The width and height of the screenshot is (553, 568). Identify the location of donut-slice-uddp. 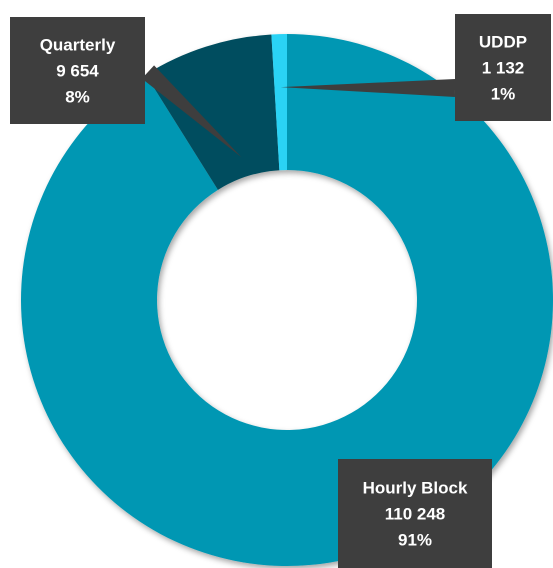
(279, 102).